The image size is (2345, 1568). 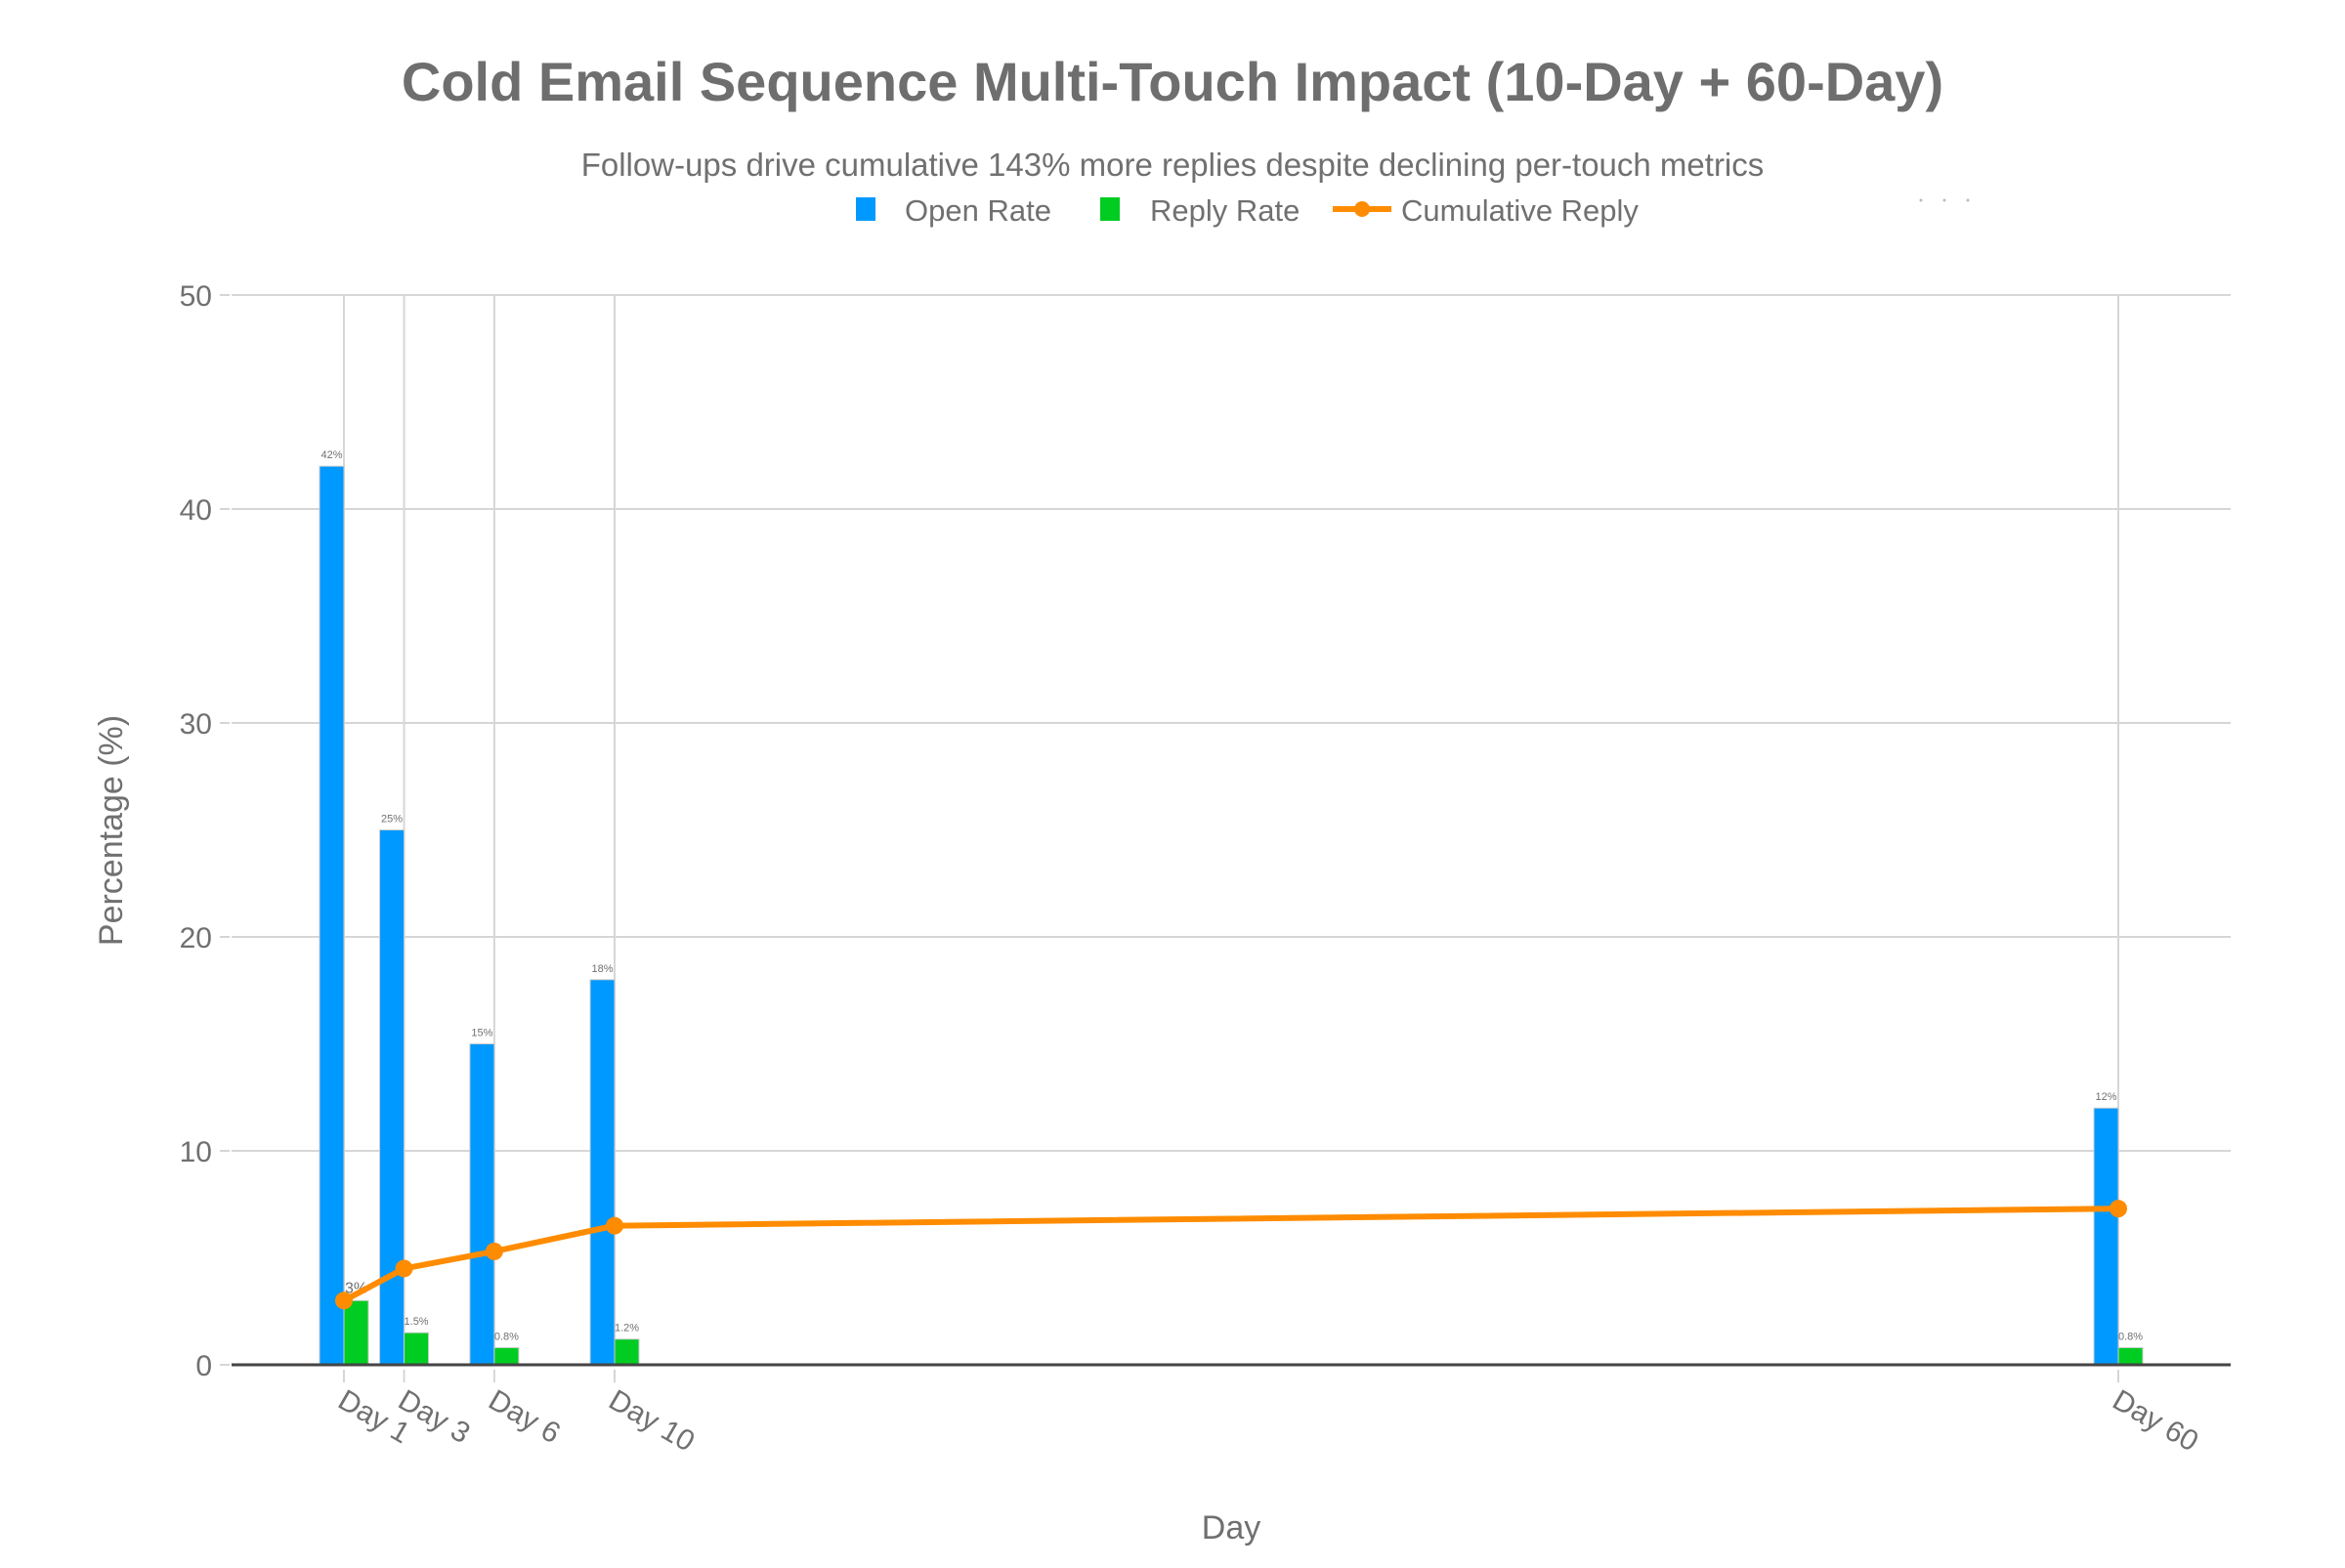 I want to click on legend-label: Open Rate, so click(x=978, y=210).